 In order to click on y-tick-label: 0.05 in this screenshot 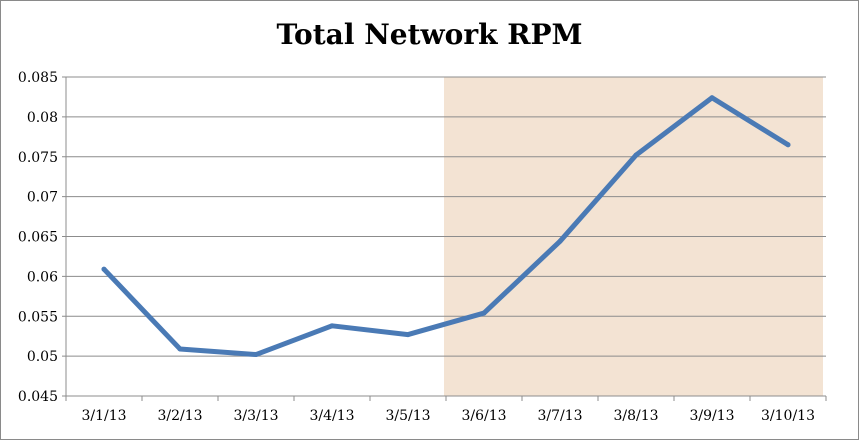, I will do `click(42, 357)`.